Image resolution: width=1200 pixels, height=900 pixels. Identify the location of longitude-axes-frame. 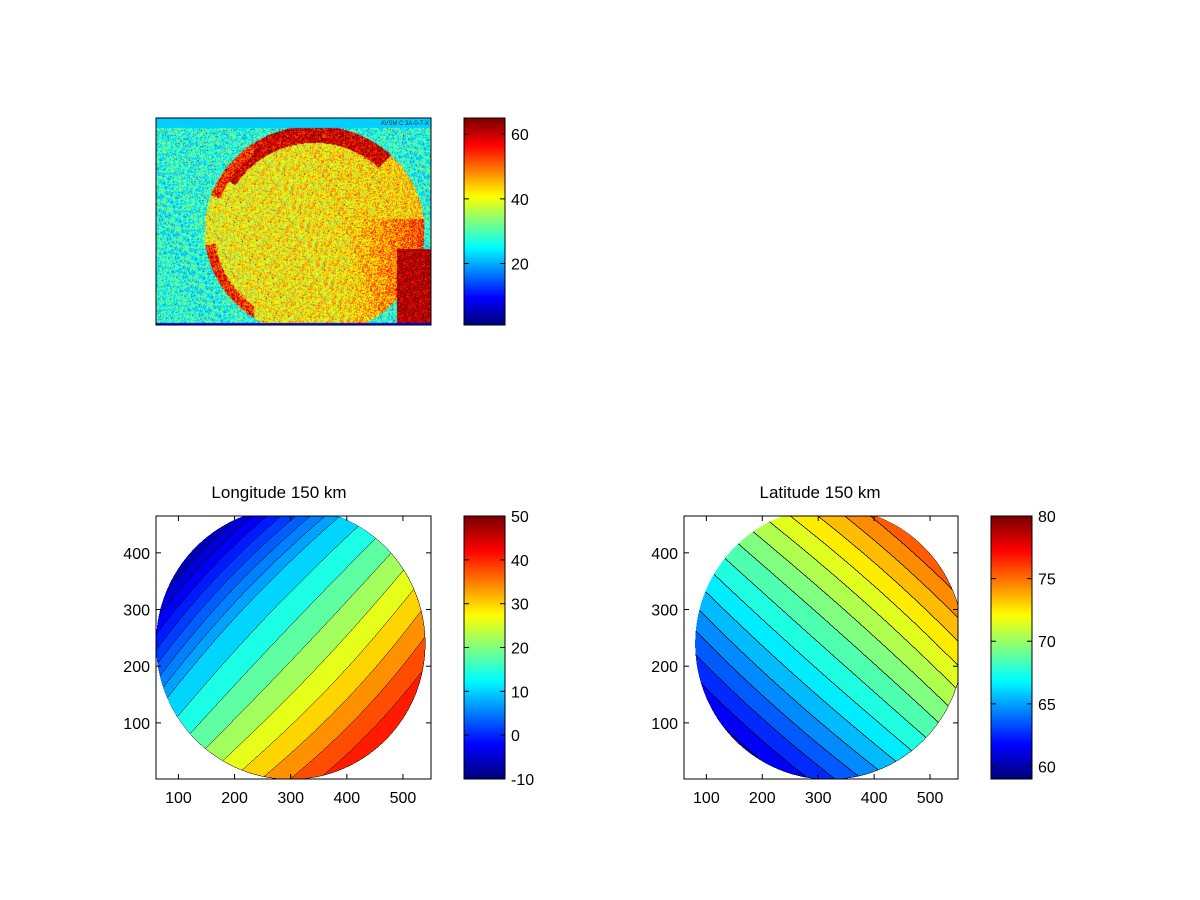
(293, 647).